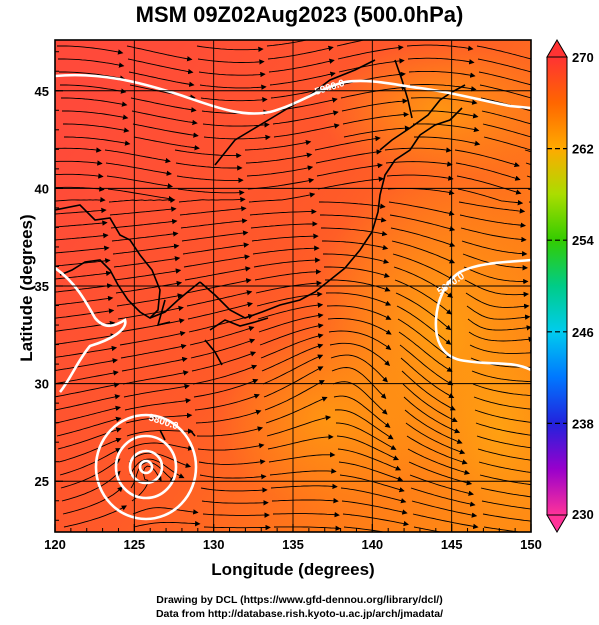 The height and width of the screenshot is (625, 599). I want to click on colorbar-top-arrow, so click(557, 48).